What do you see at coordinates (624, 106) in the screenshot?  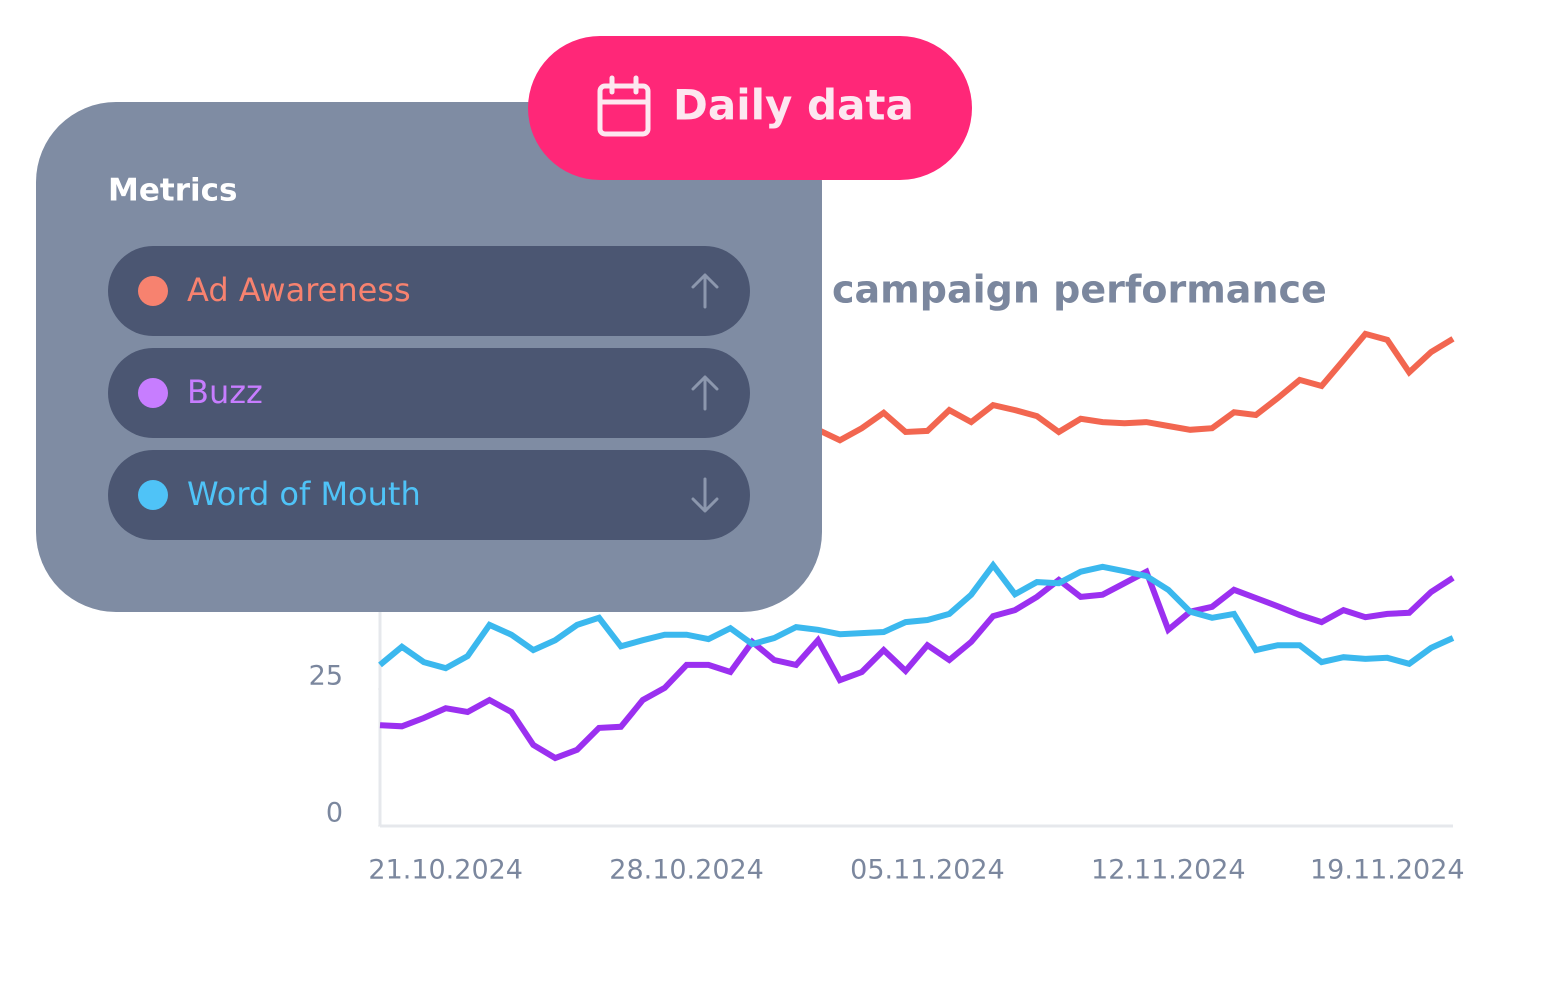 I see `calendar-icon` at bounding box center [624, 106].